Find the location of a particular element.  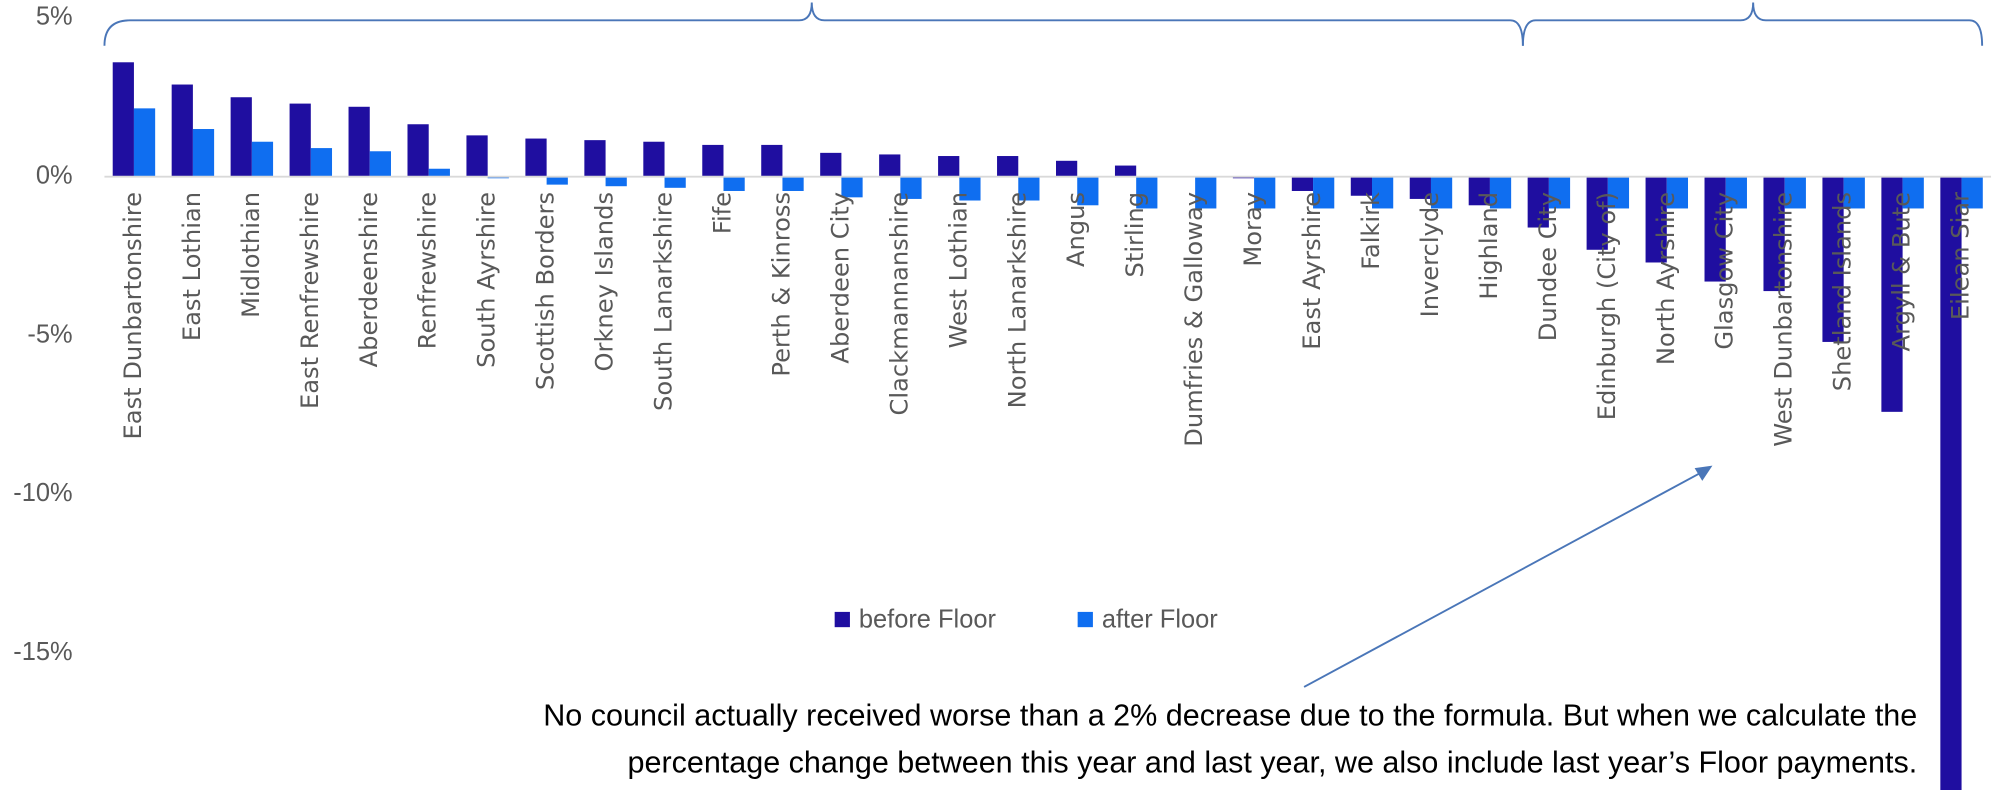

x-tick-label: East Lothian is located at coordinates (192, 266).